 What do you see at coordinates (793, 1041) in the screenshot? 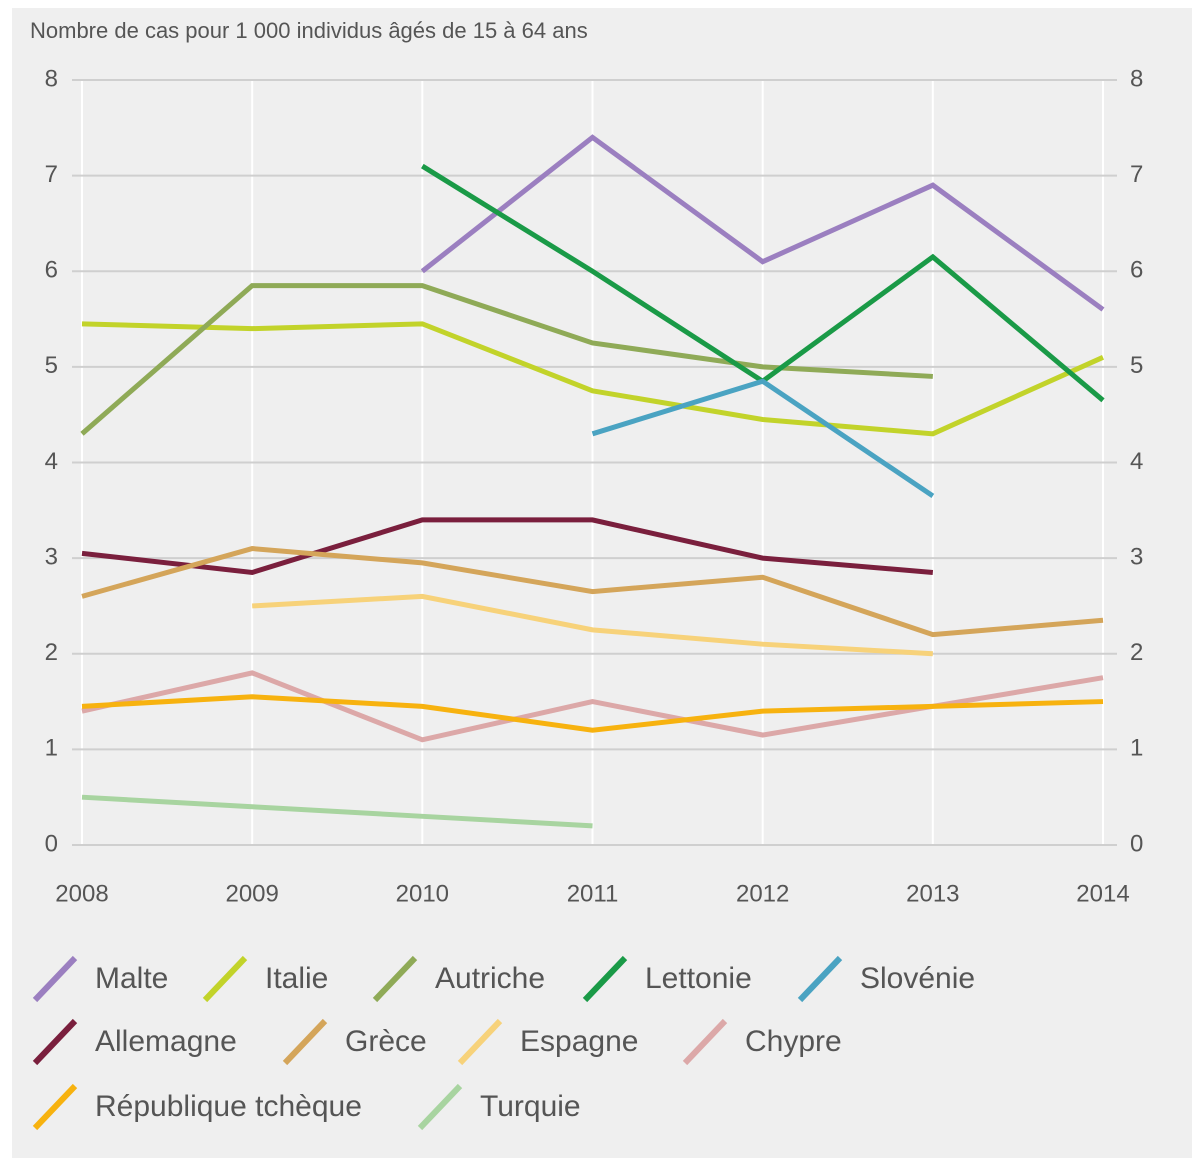
I see `legend-label: Chypre` at bounding box center [793, 1041].